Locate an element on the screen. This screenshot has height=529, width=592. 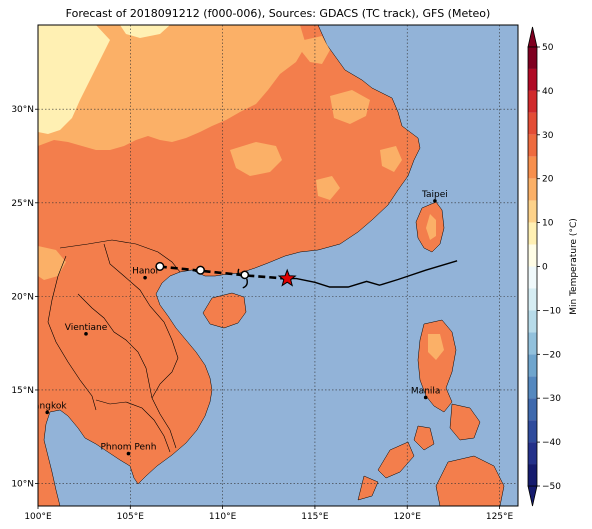
city-label: Vientiane is located at coordinates (86, 328).